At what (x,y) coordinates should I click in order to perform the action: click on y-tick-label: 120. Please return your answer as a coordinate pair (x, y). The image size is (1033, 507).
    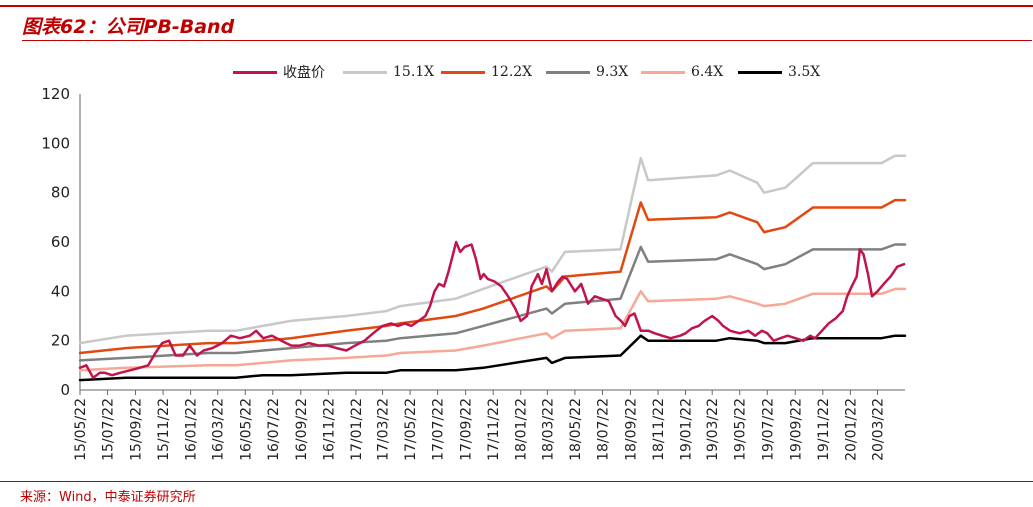
    Looking at the image, I should click on (55, 94).